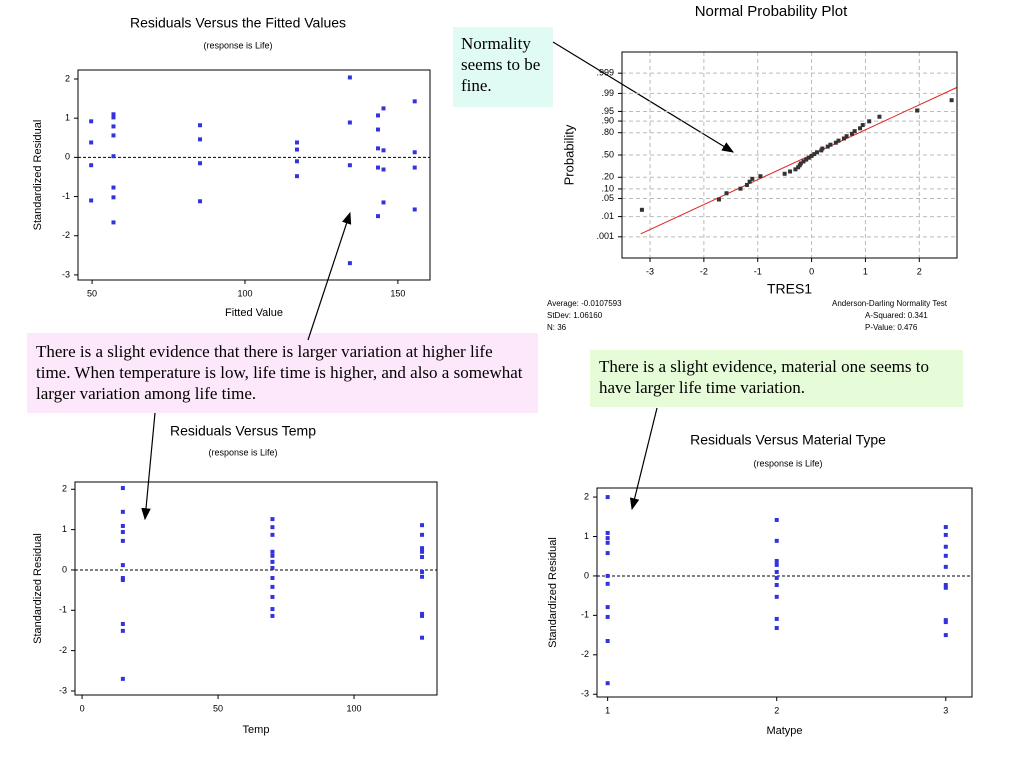 This screenshot has height=768, width=1024. Describe the element at coordinates (784, 731) in the screenshot. I see `x-axis-label: Matype` at that location.